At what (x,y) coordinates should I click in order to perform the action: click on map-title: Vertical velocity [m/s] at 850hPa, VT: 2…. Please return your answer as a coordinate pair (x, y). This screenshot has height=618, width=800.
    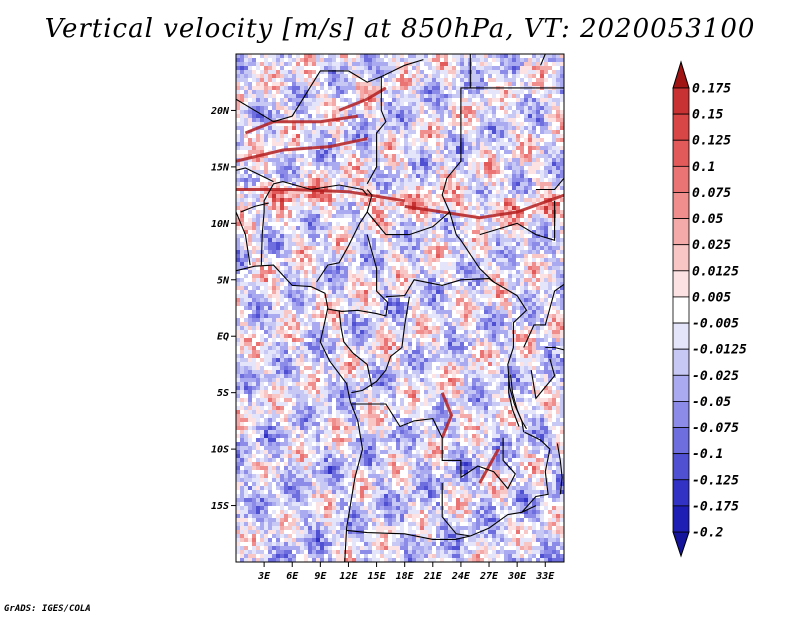
    Looking at the image, I should click on (400, 29).